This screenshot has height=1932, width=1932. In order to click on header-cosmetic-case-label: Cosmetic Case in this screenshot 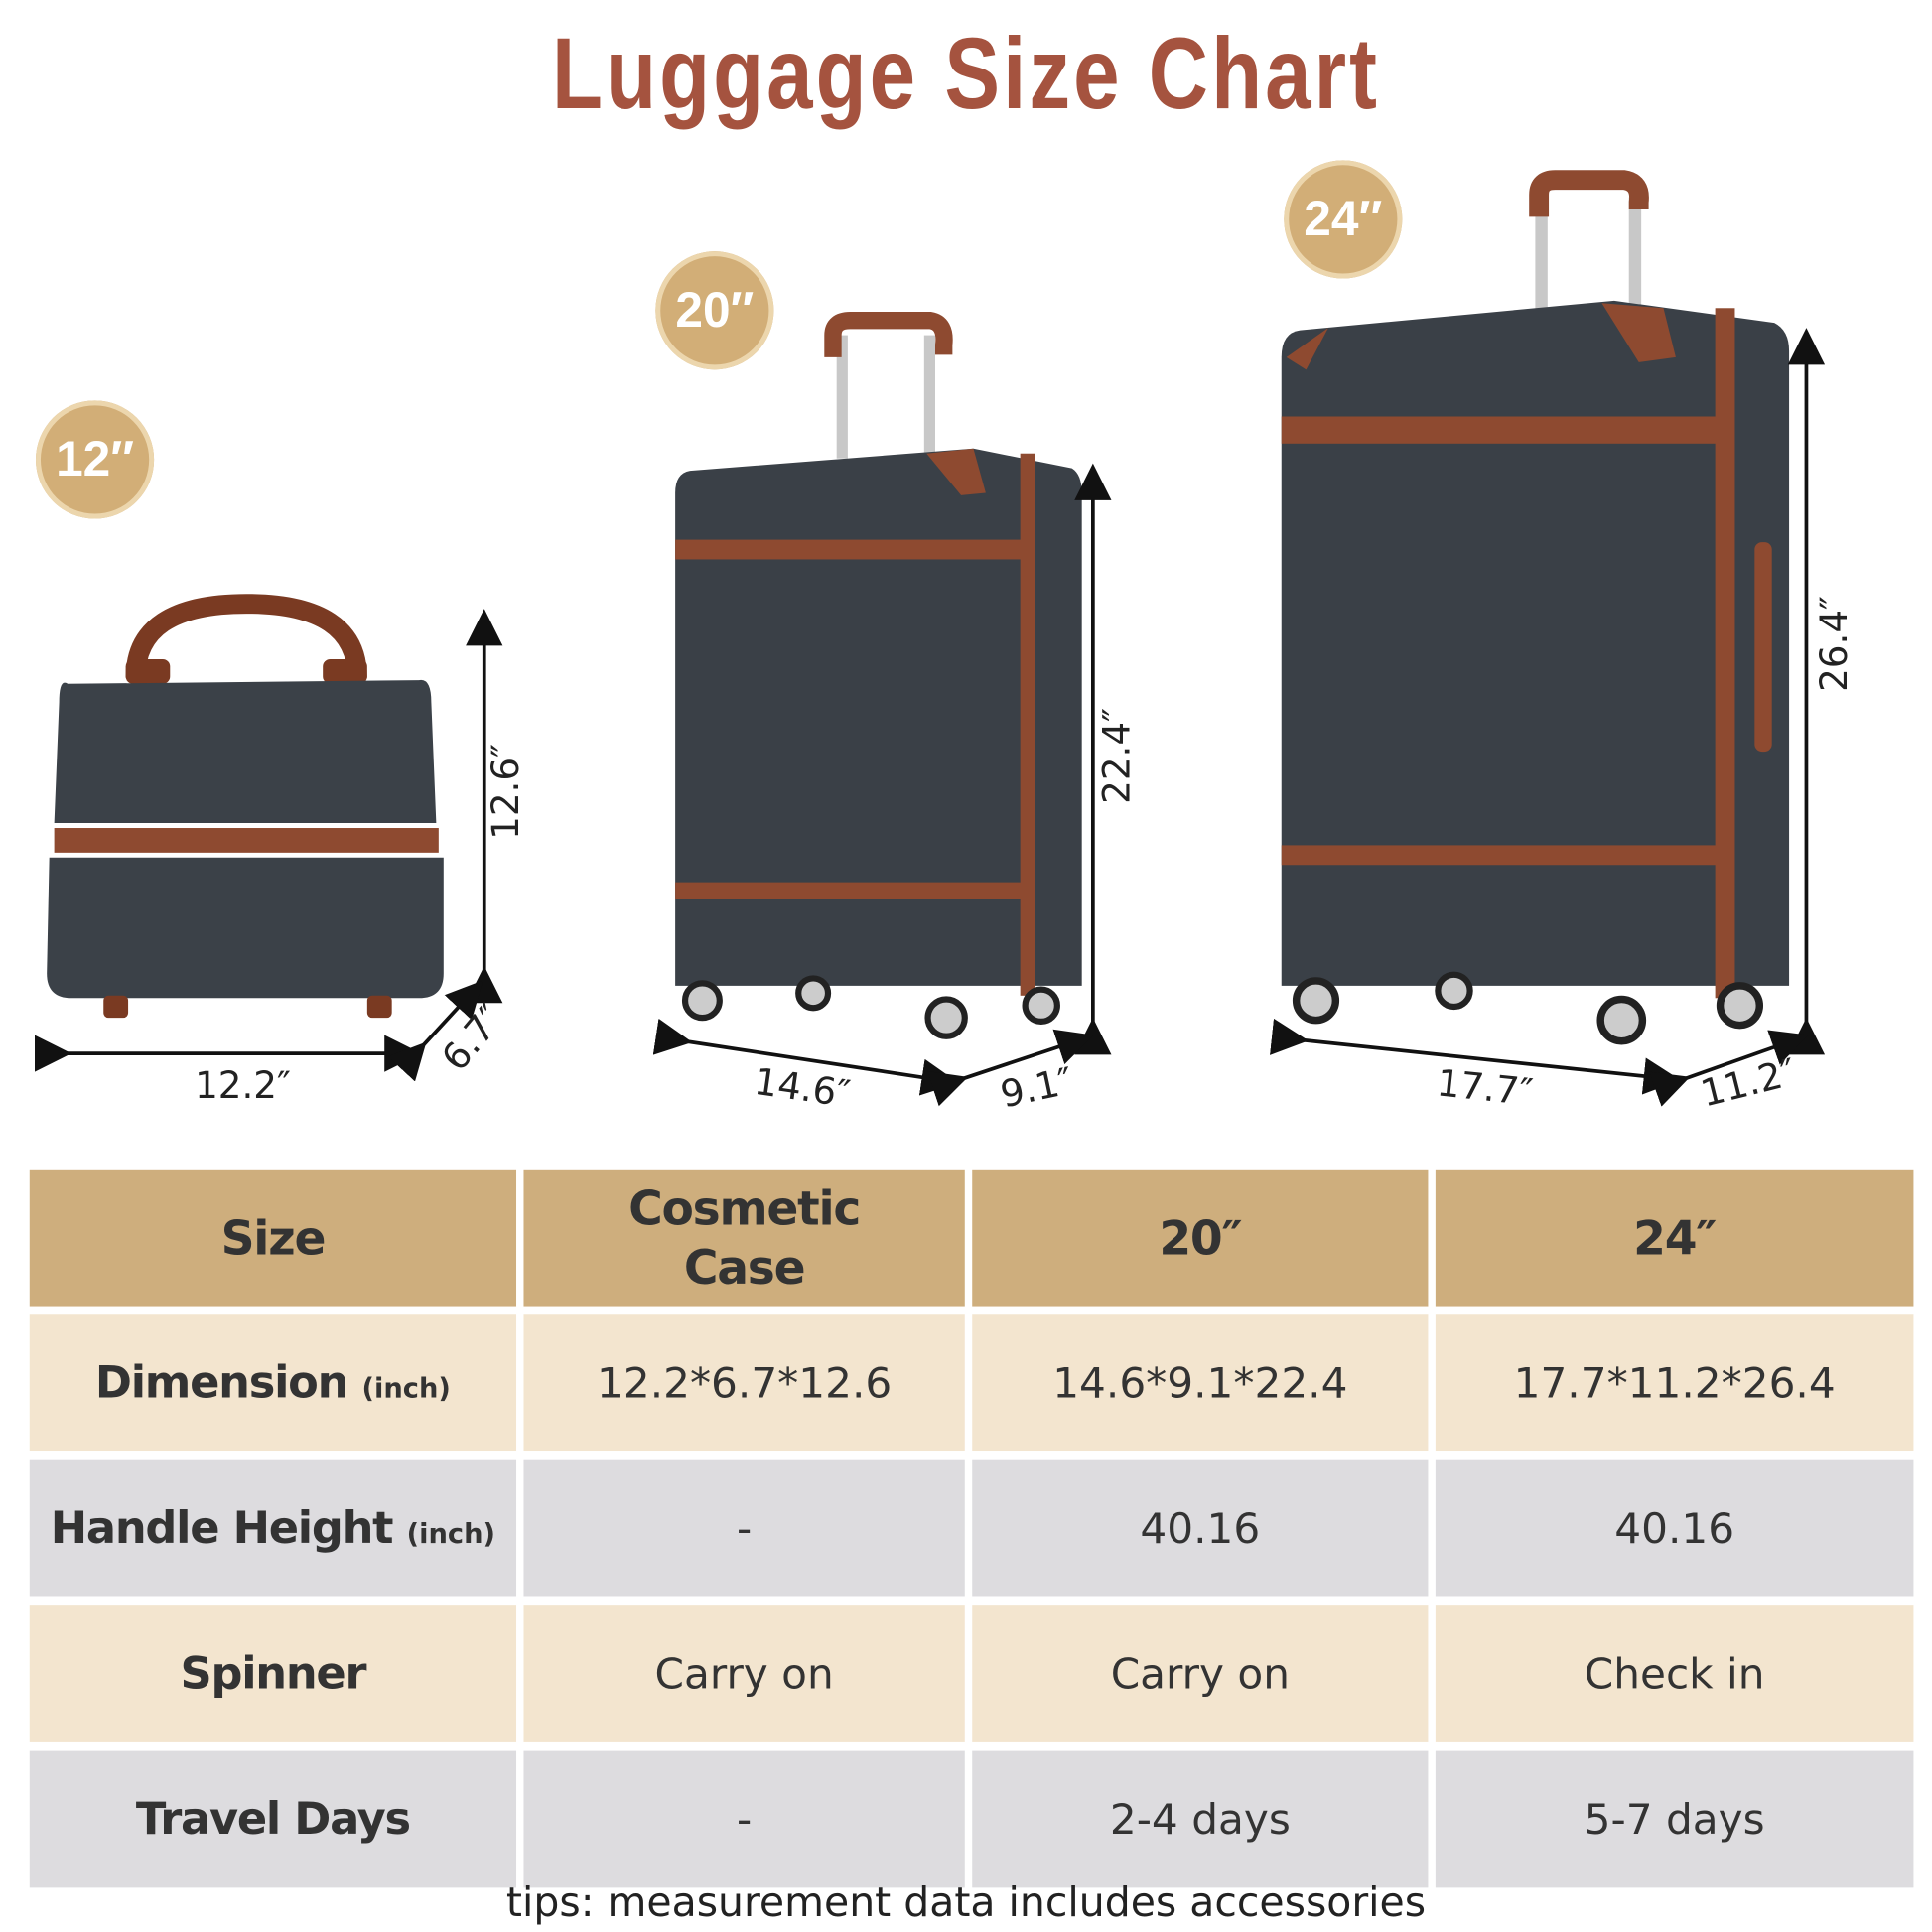, I will do `click(744, 1237)`.